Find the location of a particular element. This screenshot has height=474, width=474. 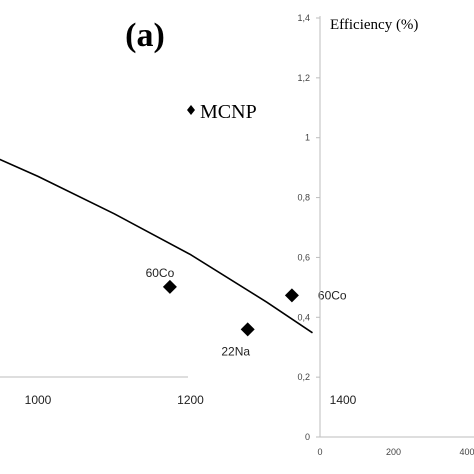

panel-b-x-ticks: 0 200 400 is located at coordinates (395, 452).